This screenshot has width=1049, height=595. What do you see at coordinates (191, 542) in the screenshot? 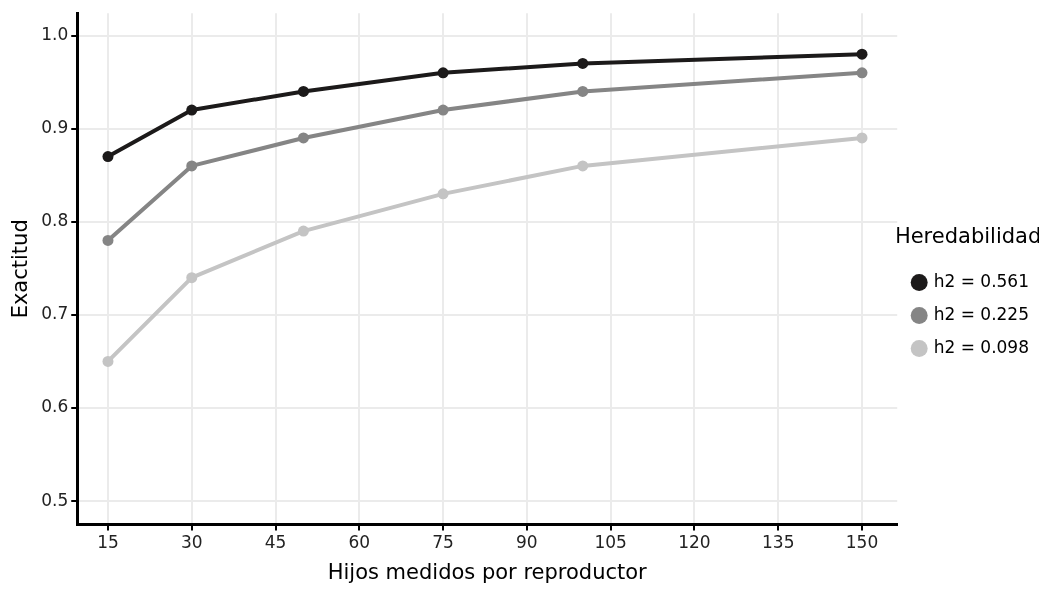
I see `x-tick-label: 30` at bounding box center [191, 542].